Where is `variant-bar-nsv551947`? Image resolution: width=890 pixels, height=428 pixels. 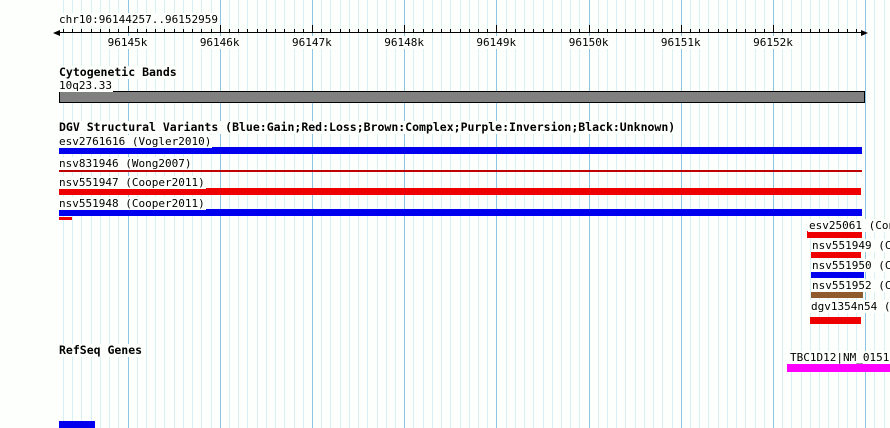
variant-bar-nsv551947 is located at coordinates (460, 191).